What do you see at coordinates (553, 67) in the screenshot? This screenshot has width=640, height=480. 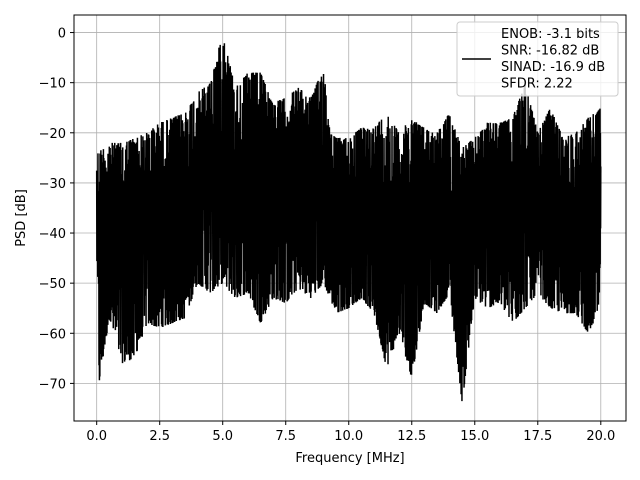 I see `legend-sinad: SINAD: -16.9 dB` at bounding box center [553, 67].